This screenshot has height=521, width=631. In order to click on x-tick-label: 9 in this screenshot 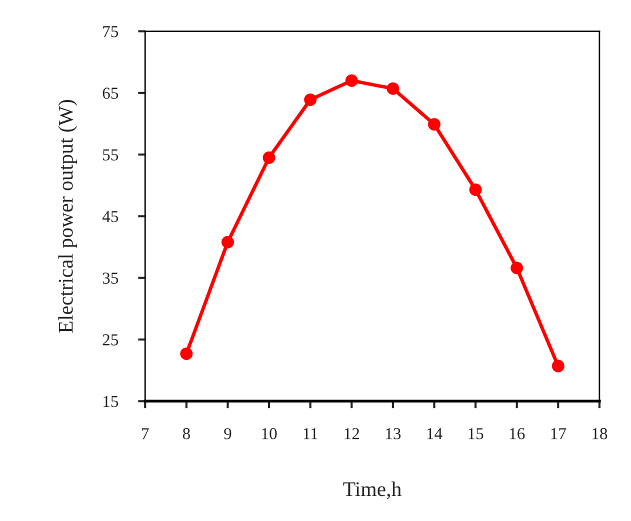, I will do `click(228, 434)`.